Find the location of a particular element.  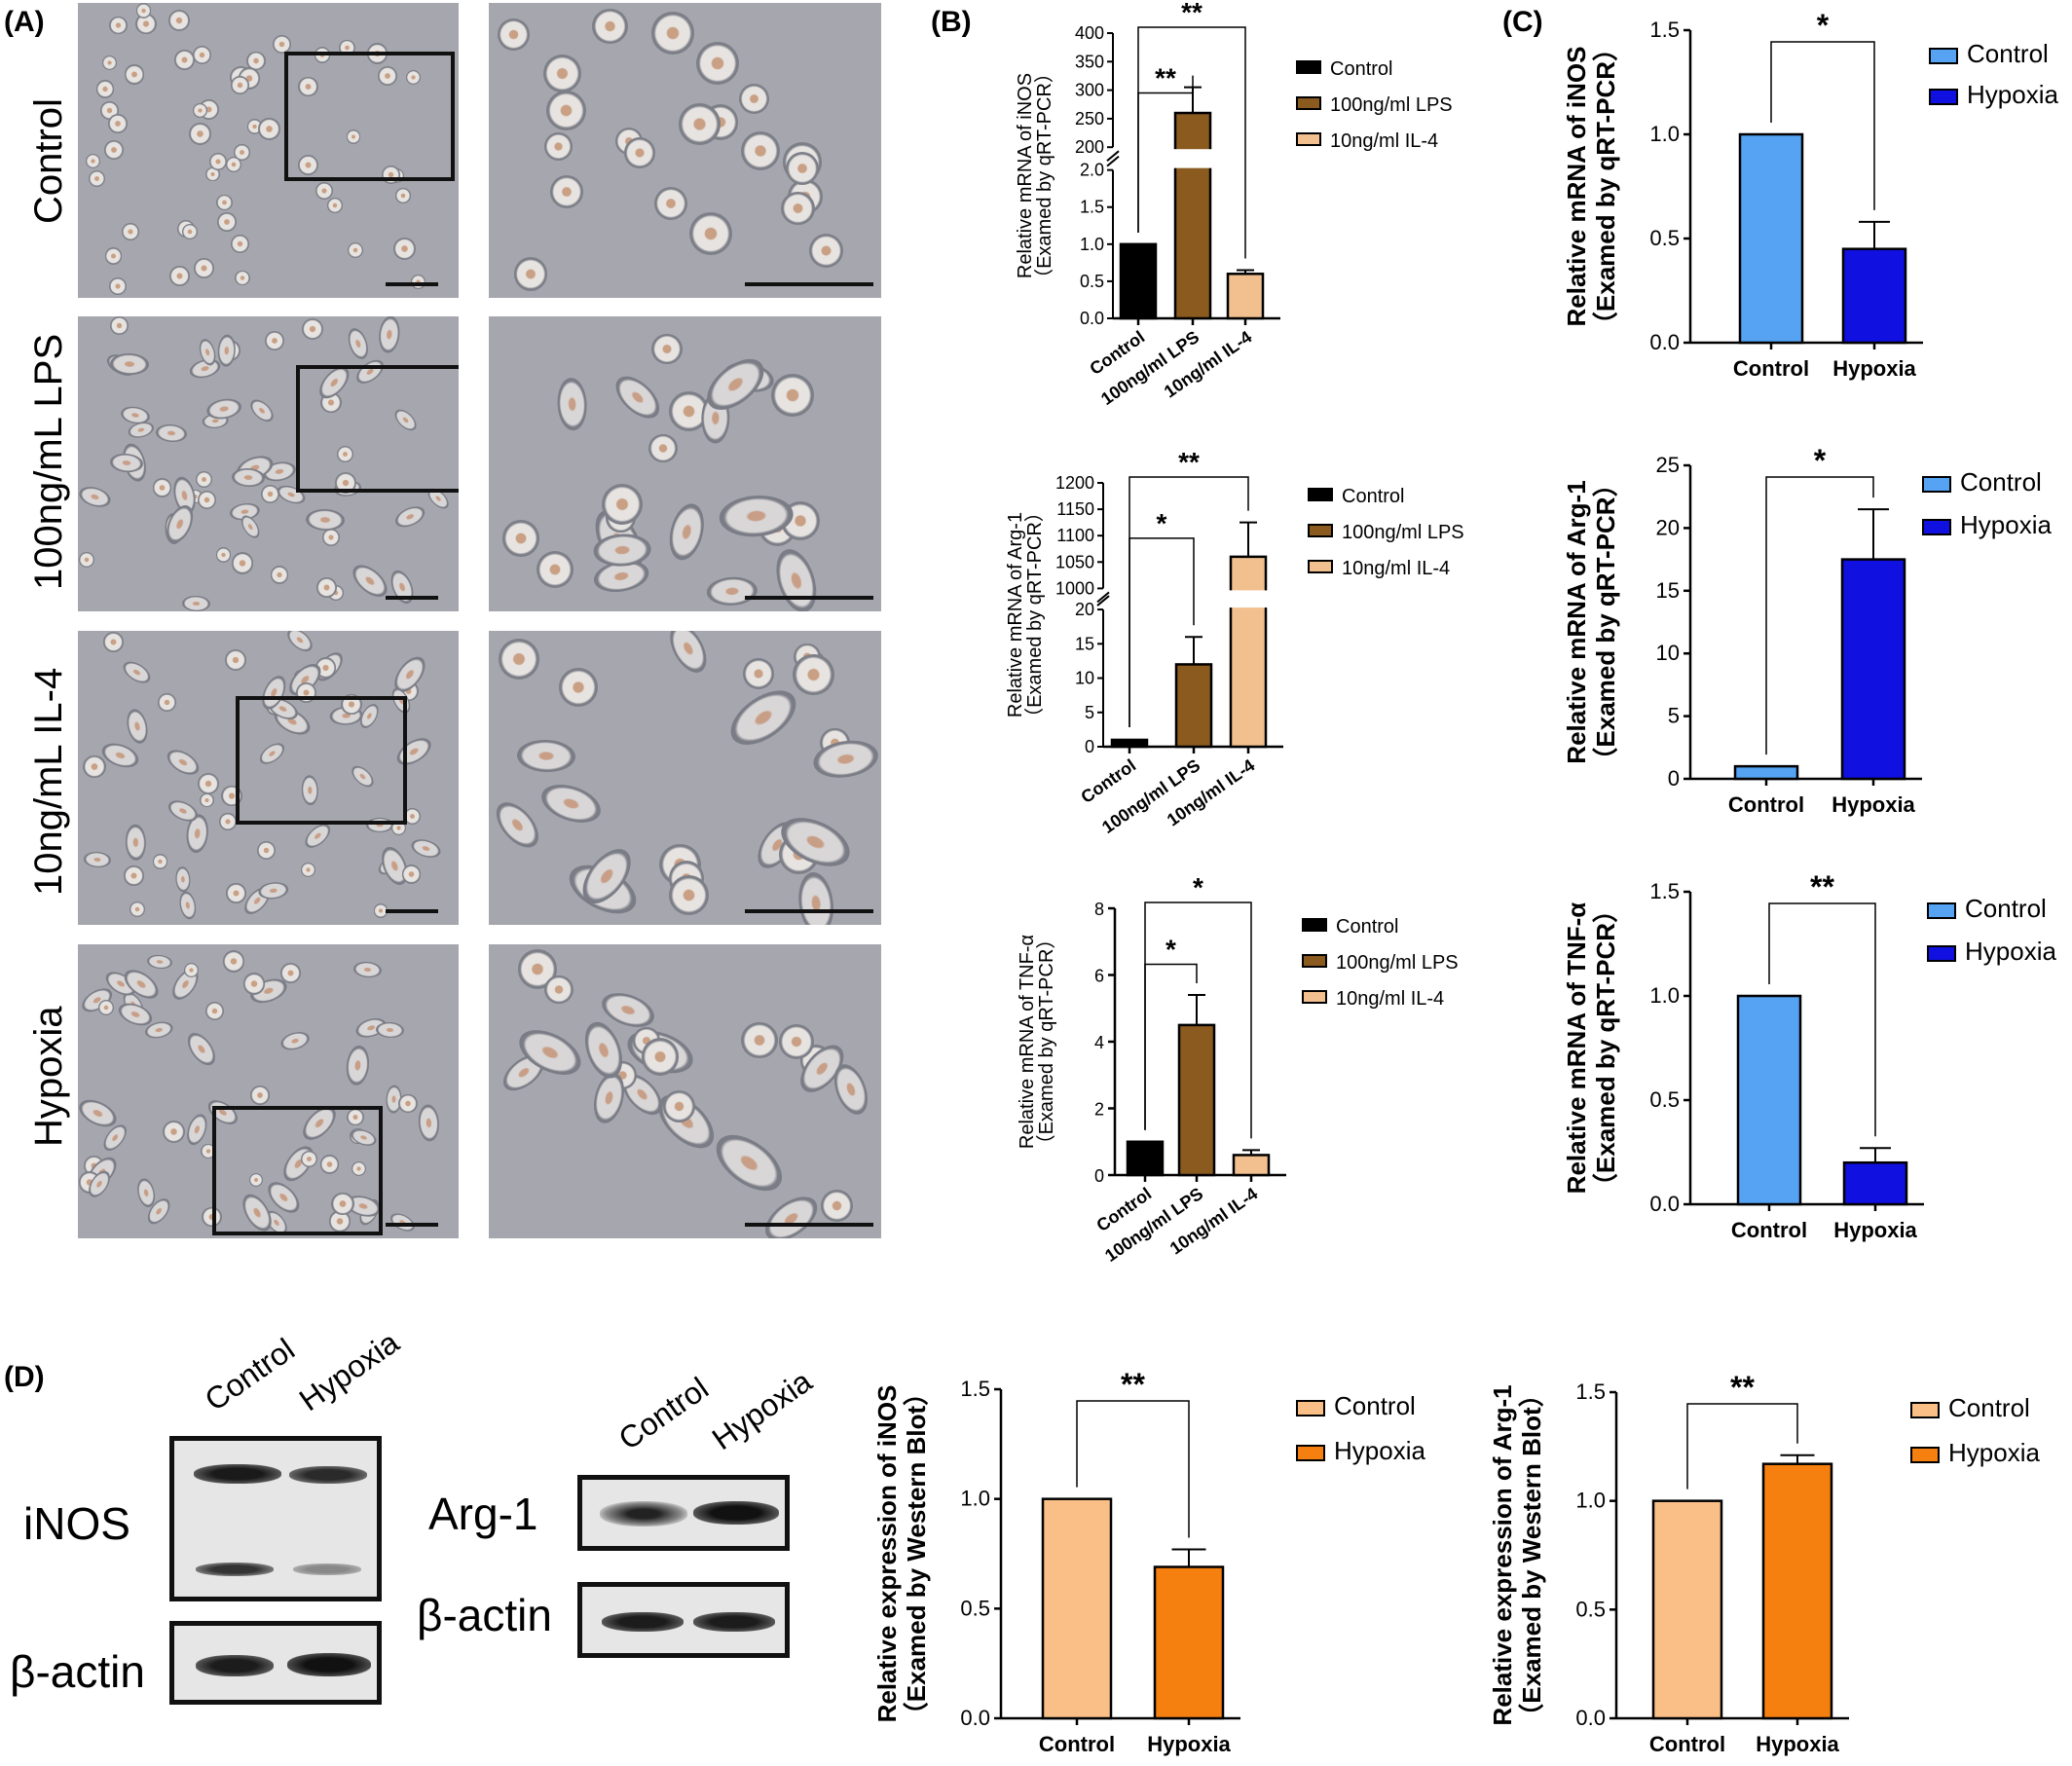

significance-label: * is located at coordinates (1820, 460).